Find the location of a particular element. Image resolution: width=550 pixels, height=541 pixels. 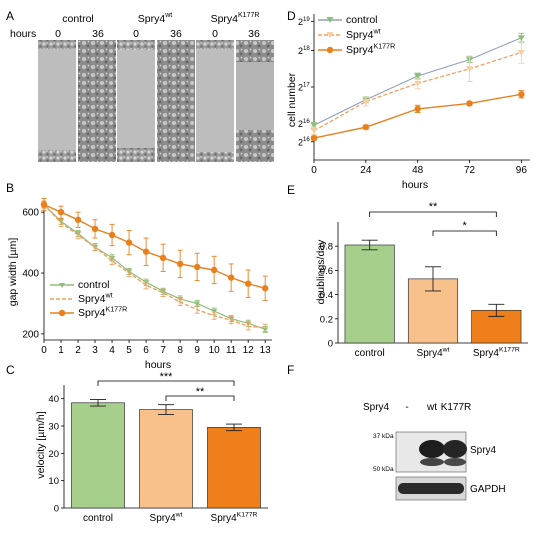

x-tick-label: 9 is located at coordinates (197, 350).